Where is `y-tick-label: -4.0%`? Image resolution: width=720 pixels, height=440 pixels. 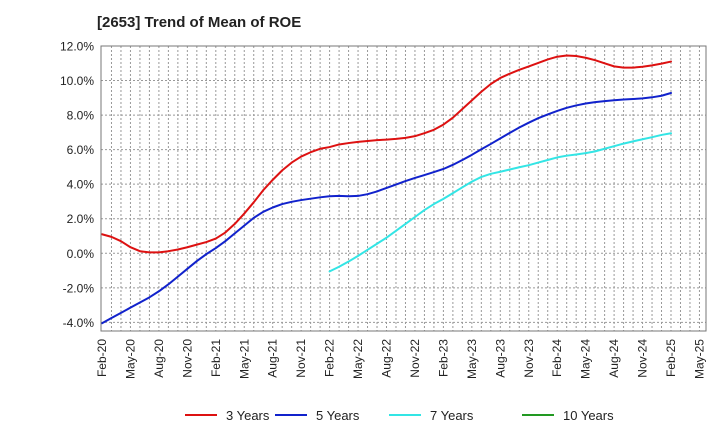 y-tick-label: -4.0% is located at coordinates (79, 323).